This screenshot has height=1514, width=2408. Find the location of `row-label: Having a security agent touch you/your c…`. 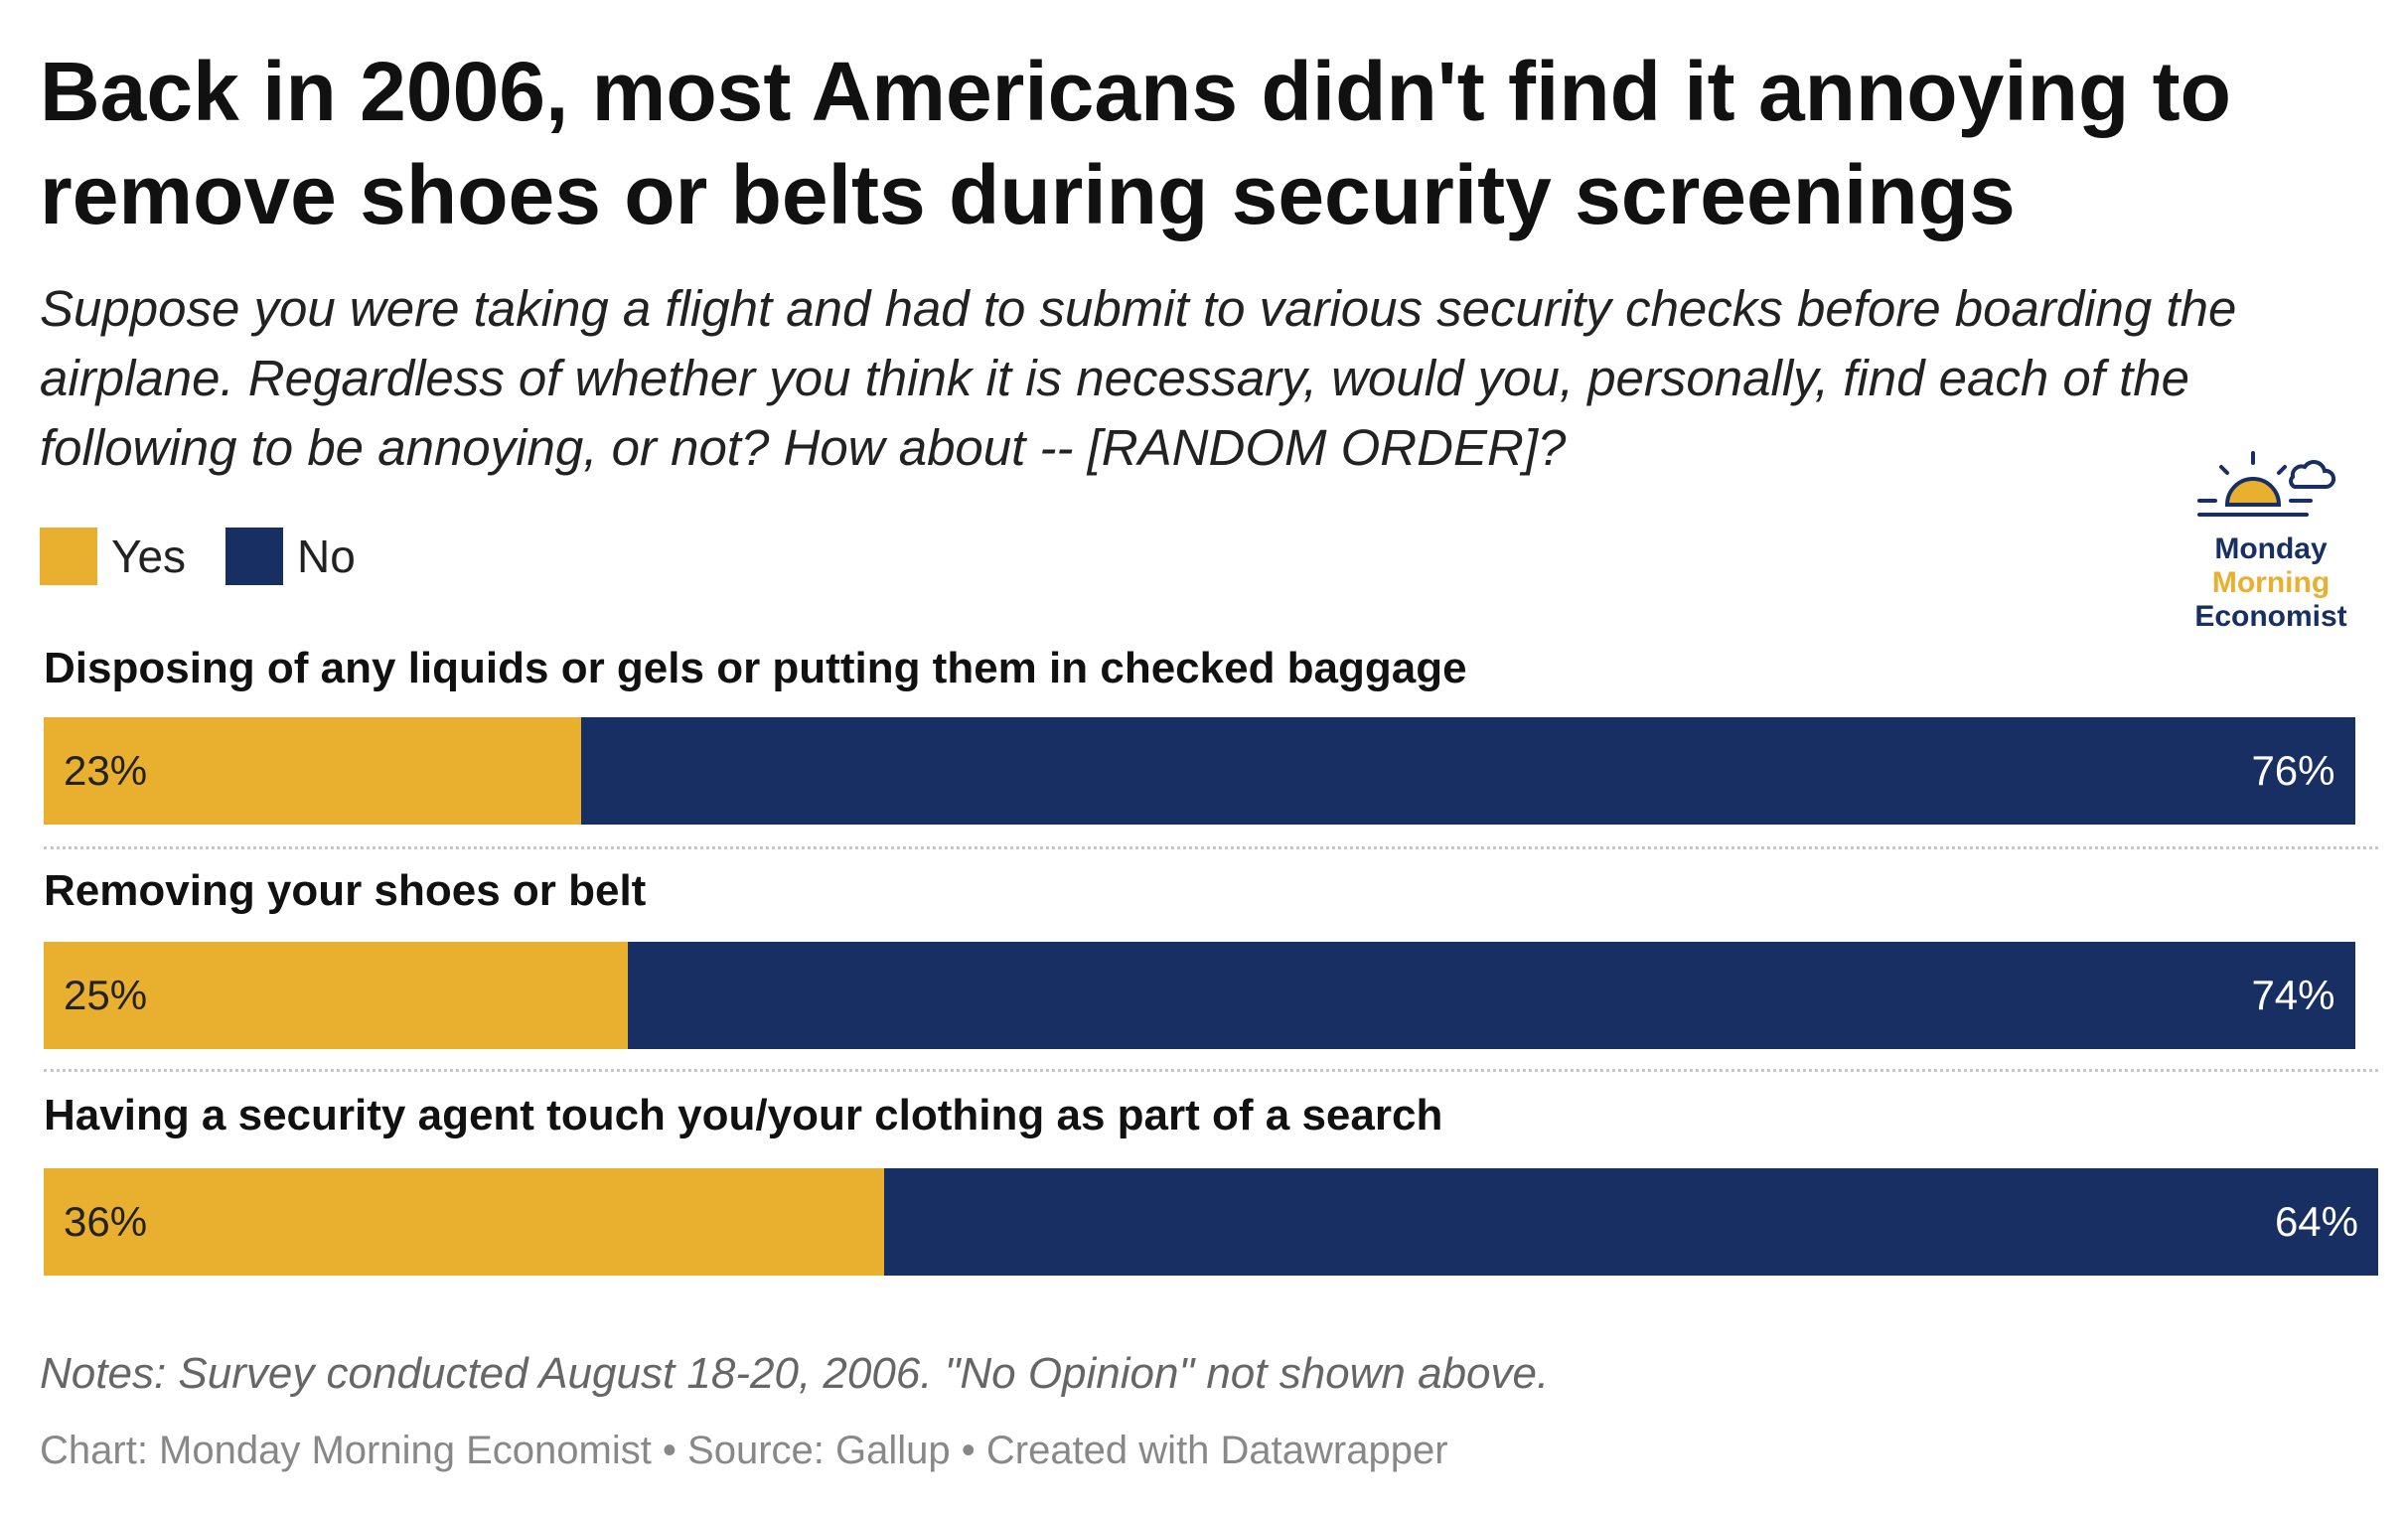

row-label: Having a security agent touch you/your c… is located at coordinates (743, 1115).